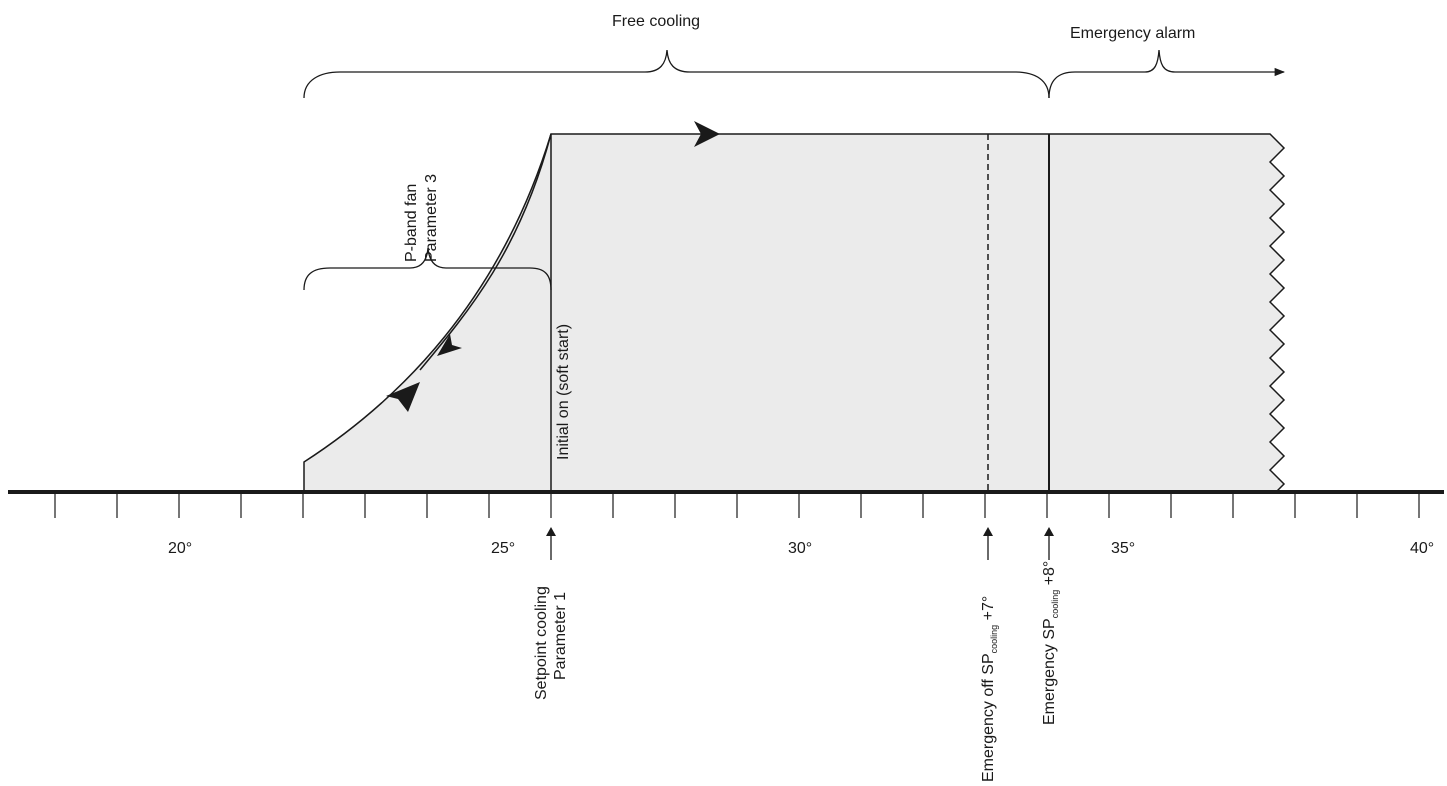  Describe the element at coordinates (563, 392) in the screenshot. I see `initial-on-label: Initial on (soft start)` at that location.